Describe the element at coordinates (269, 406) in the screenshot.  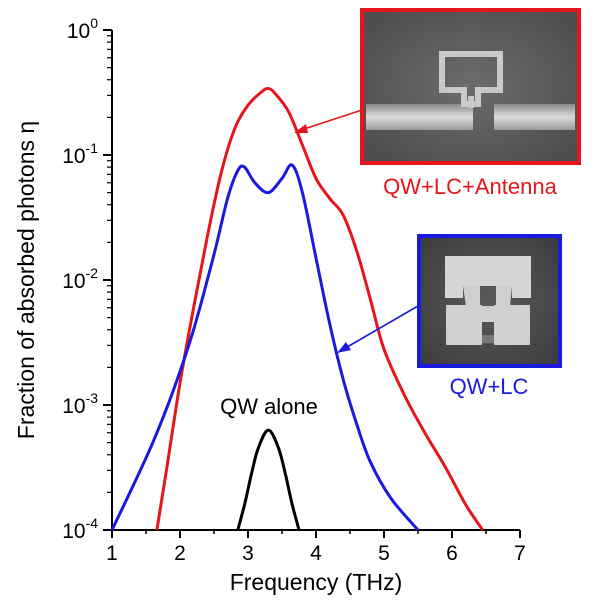
I see `annotation-qw-alone: QW alone` at that location.